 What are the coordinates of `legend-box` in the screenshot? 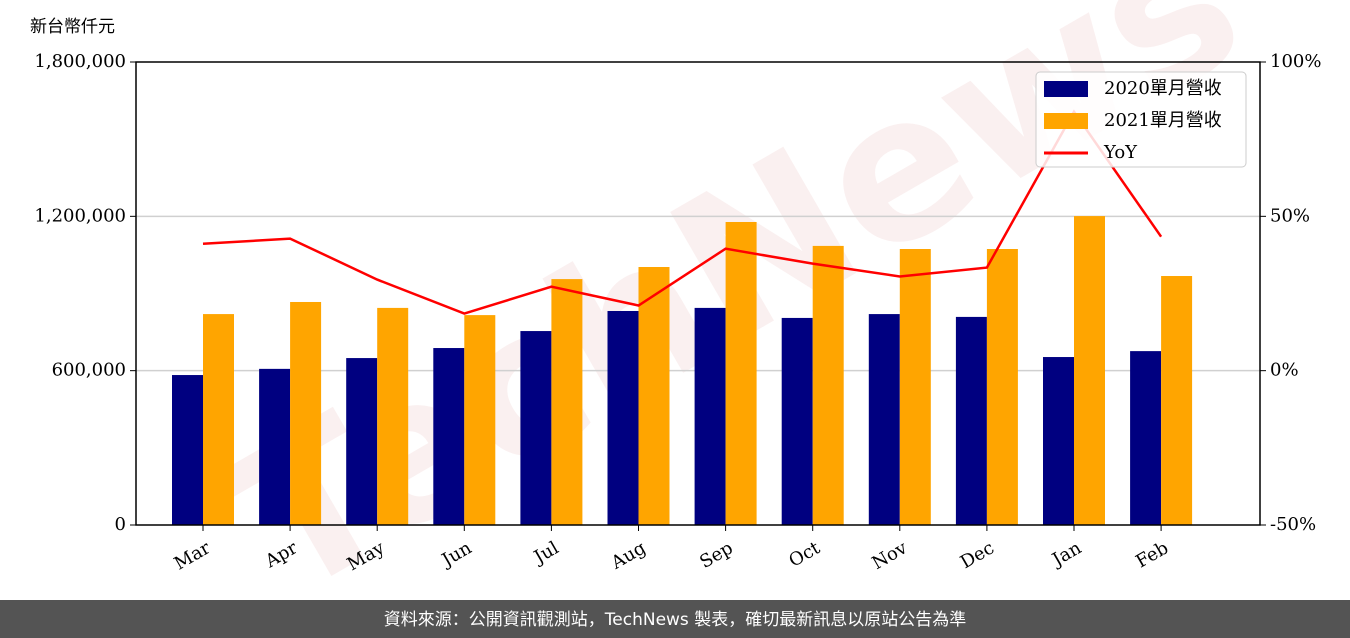 It's located at (1141, 119).